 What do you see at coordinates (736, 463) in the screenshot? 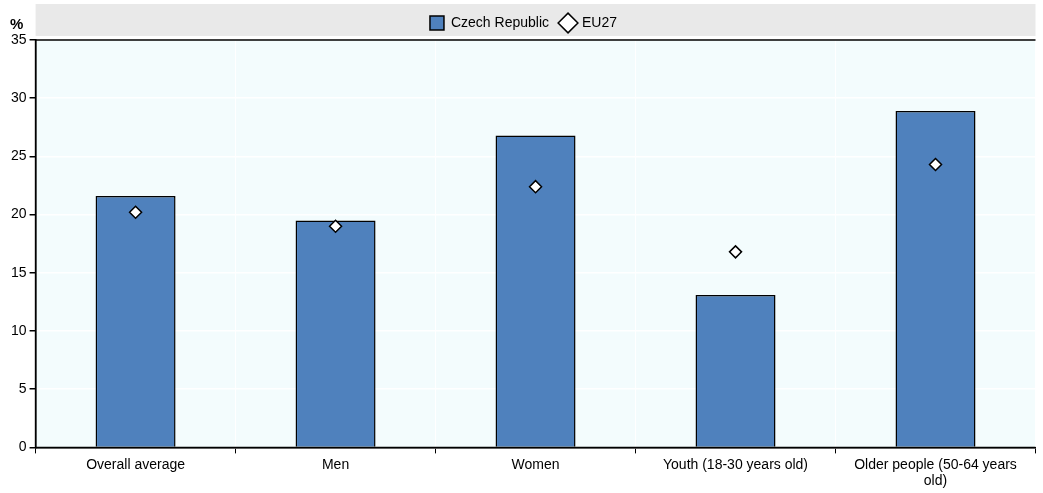
I see `x-tick-label: Youth (18-30 years old)` at bounding box center [736, 463].